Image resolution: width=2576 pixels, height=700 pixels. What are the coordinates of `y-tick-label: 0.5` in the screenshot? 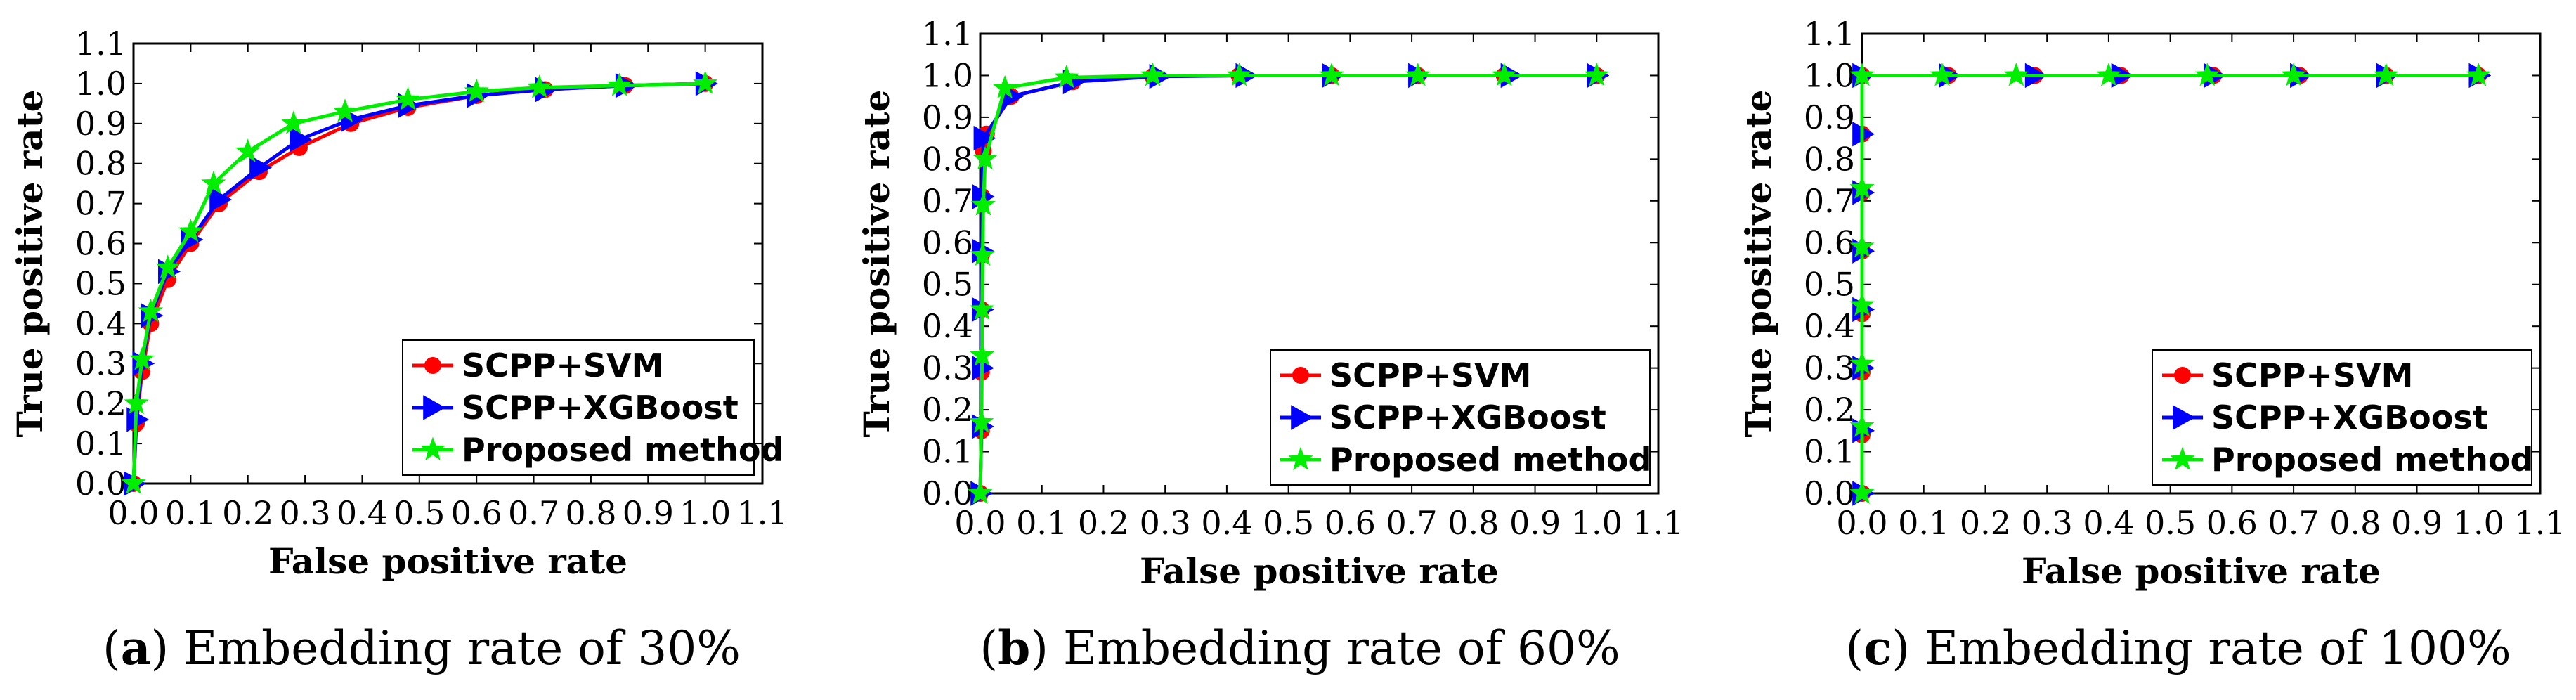 It's located at (947, 285).